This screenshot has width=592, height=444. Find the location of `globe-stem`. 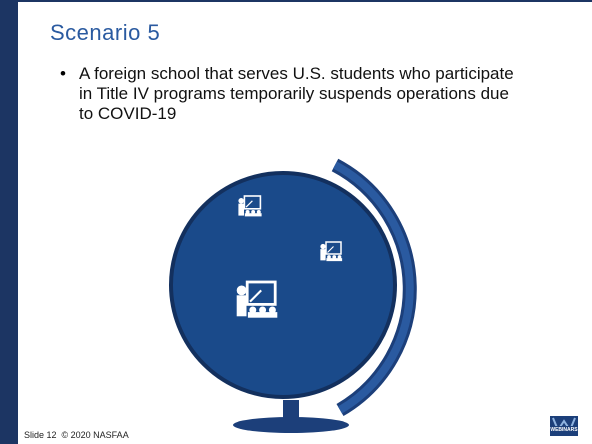

globe-stem is located at coordinates (291, 409).